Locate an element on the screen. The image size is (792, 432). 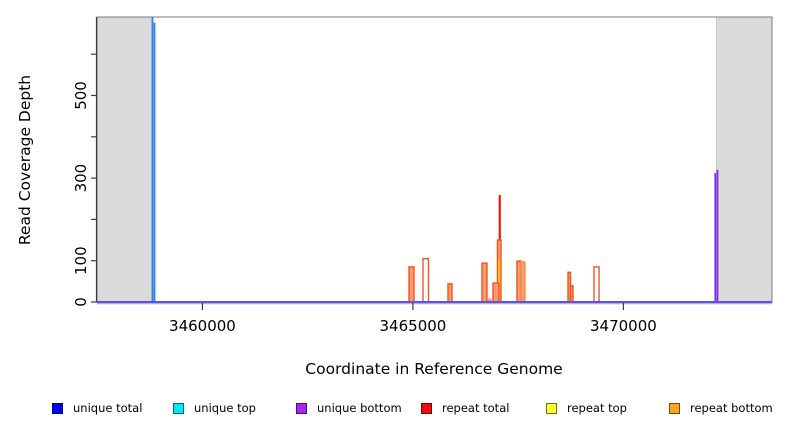
x-tick-label: 3470000 is located at coordinates (623, 326).